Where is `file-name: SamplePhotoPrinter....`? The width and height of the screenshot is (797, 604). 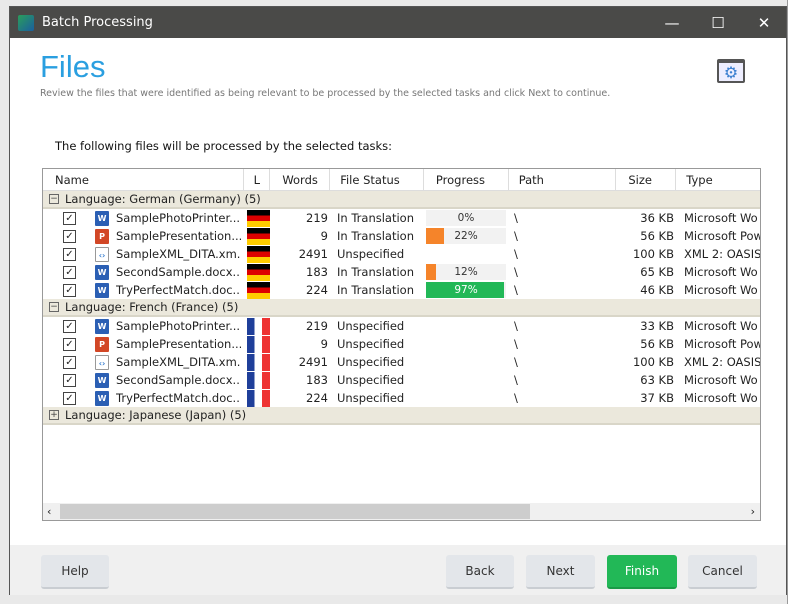
file-name: SamplePhotoPrinter.... is located at coordinates (178, 326).